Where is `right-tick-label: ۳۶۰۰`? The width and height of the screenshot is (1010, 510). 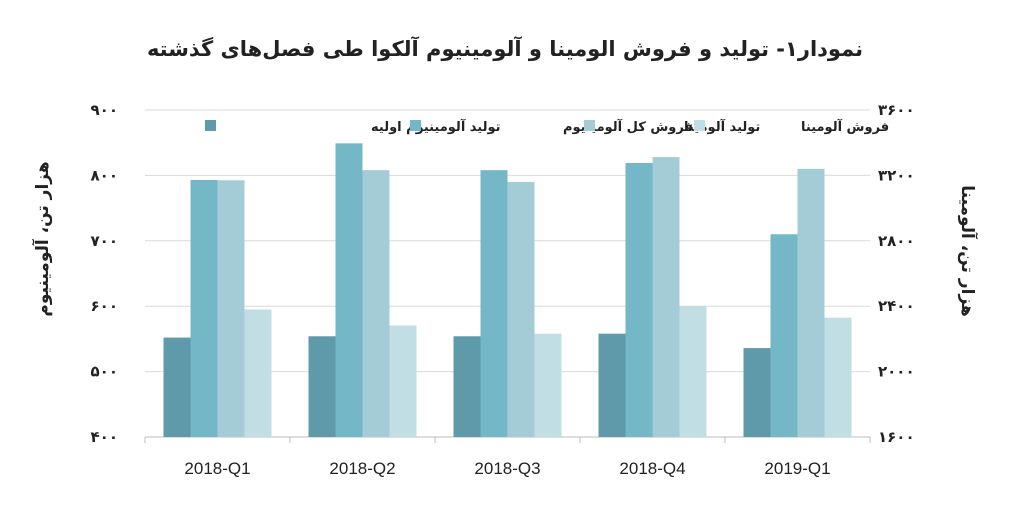 right-tick-label: ۳۶۰۰ is located at coordinates (896, 110).